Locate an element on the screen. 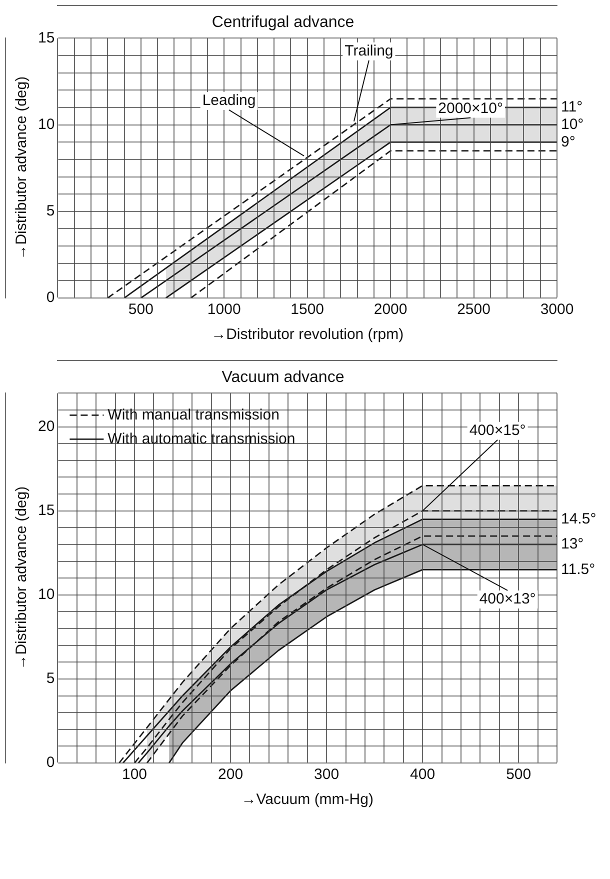  annotation: Leading is located at coordinates (229, 101).